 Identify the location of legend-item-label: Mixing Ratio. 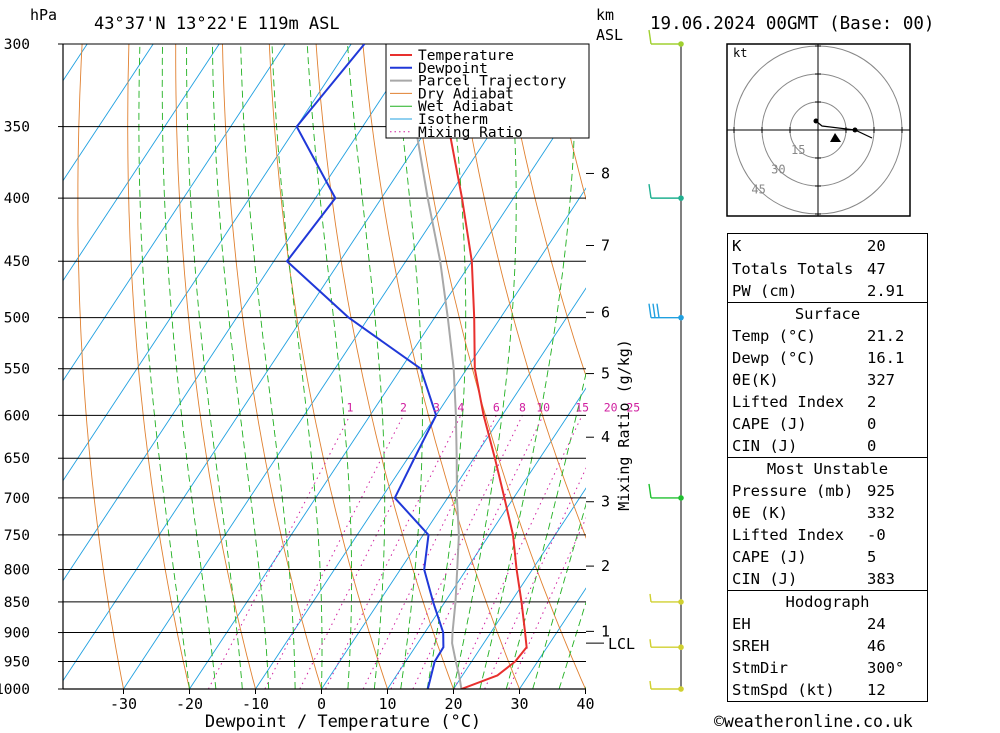
(470, 133).